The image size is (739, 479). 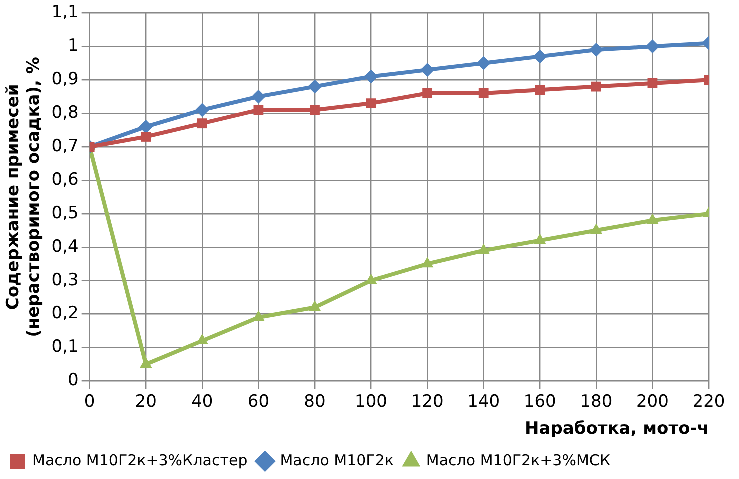 What do you see at coordinates (617, 429) in the screenshot?
I see `x-axis-title: Наработка, мото-ч` at bounding box center [617, 429].